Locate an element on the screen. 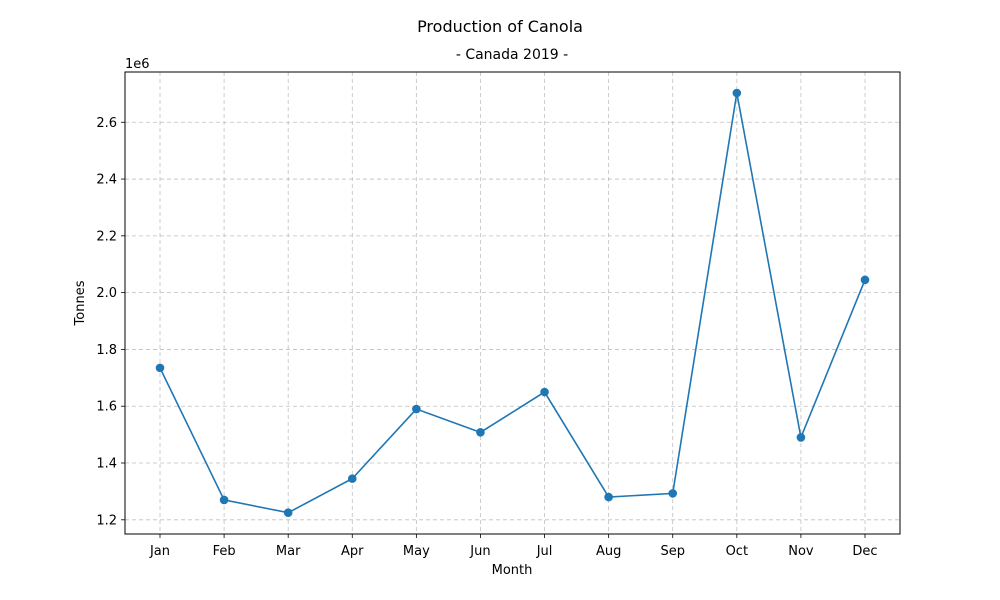 This screenshot has width=1000, height=600. x-tick-label: Apr is located at coordinates (352, 551).